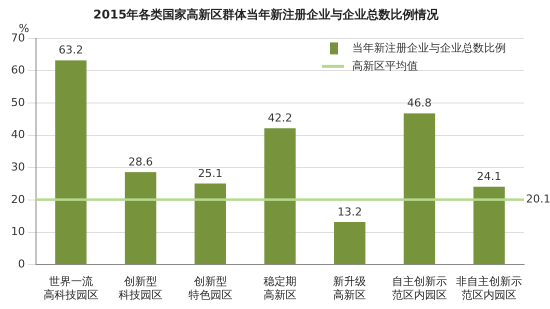 This screenshot has height=309, width=550. What do you see at coordinates (266, 14) in the screenshot?
I see `chart-title: 2015年各类国家高新区群体当年新注册企业与企业总数比例情况` at bounding box center [266, 14].